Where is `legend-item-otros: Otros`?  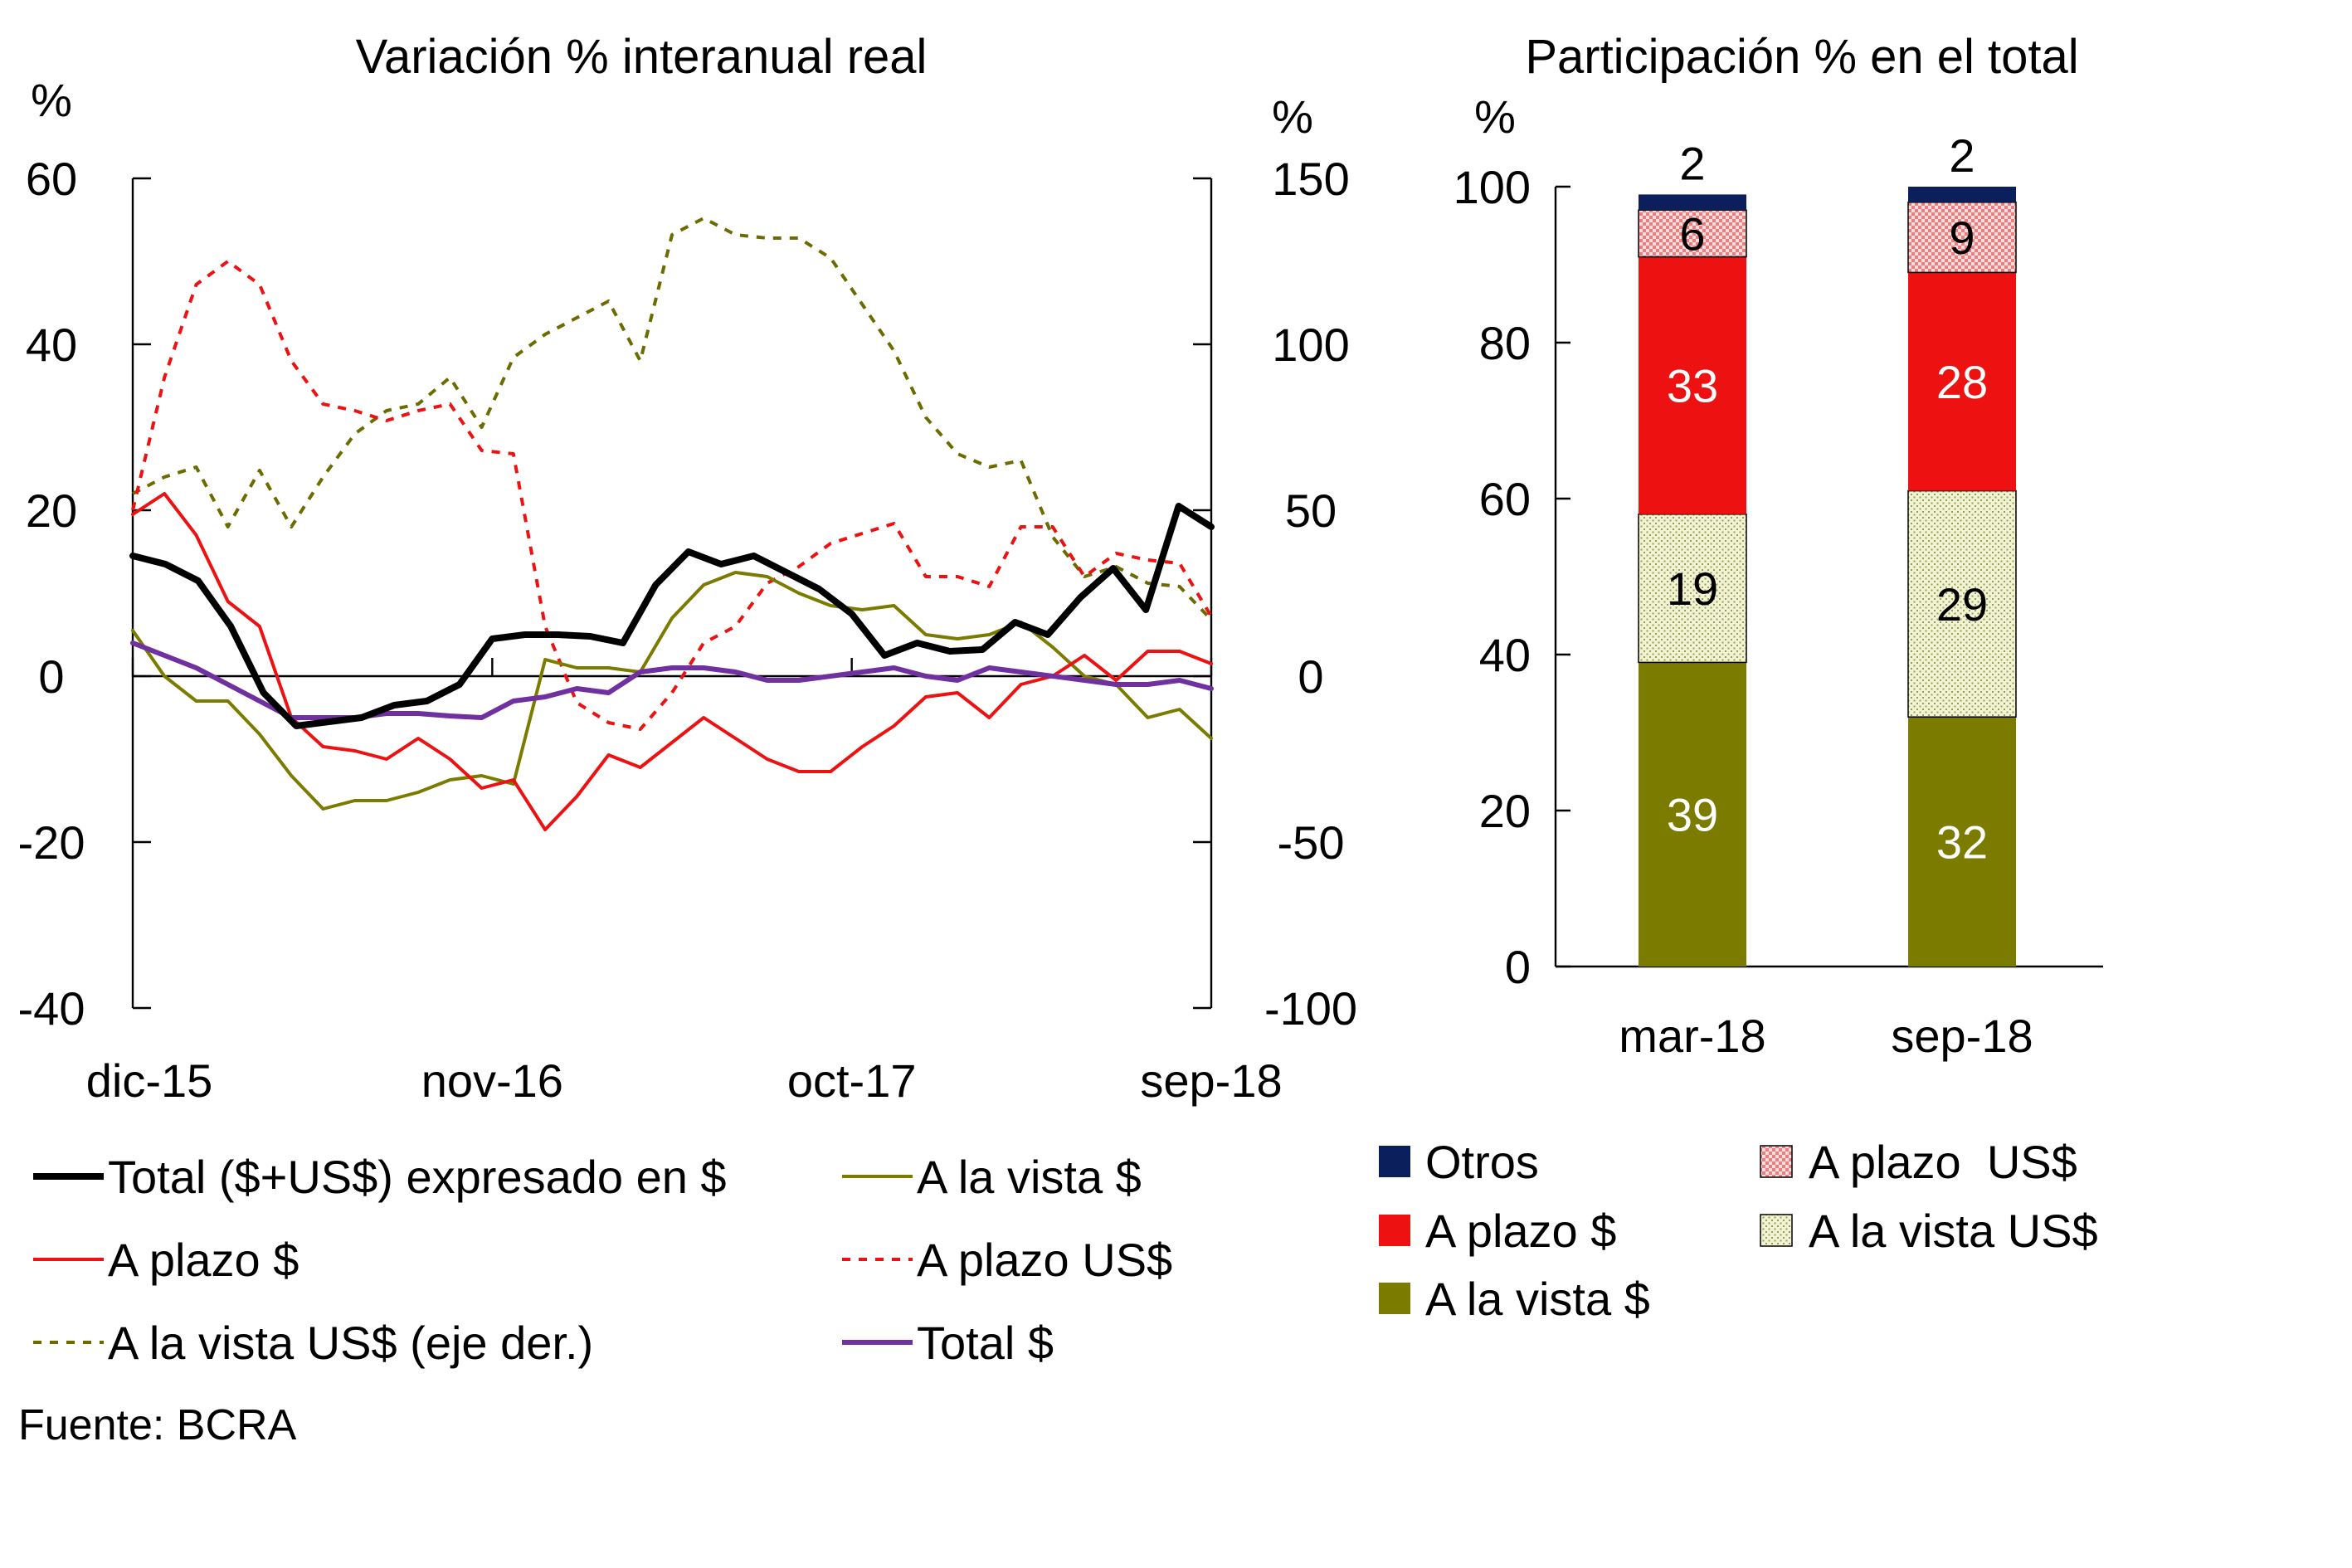 legend-item-otros: Otros is located at coordinates (1459, 1162).